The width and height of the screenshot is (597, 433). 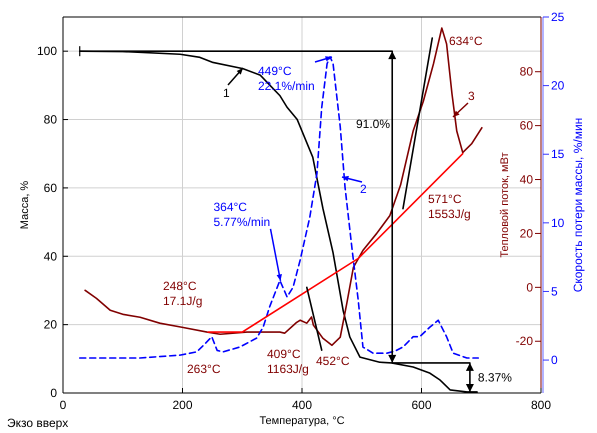 I want to click on y-tick-label: 80, so click(x=51, y=119).